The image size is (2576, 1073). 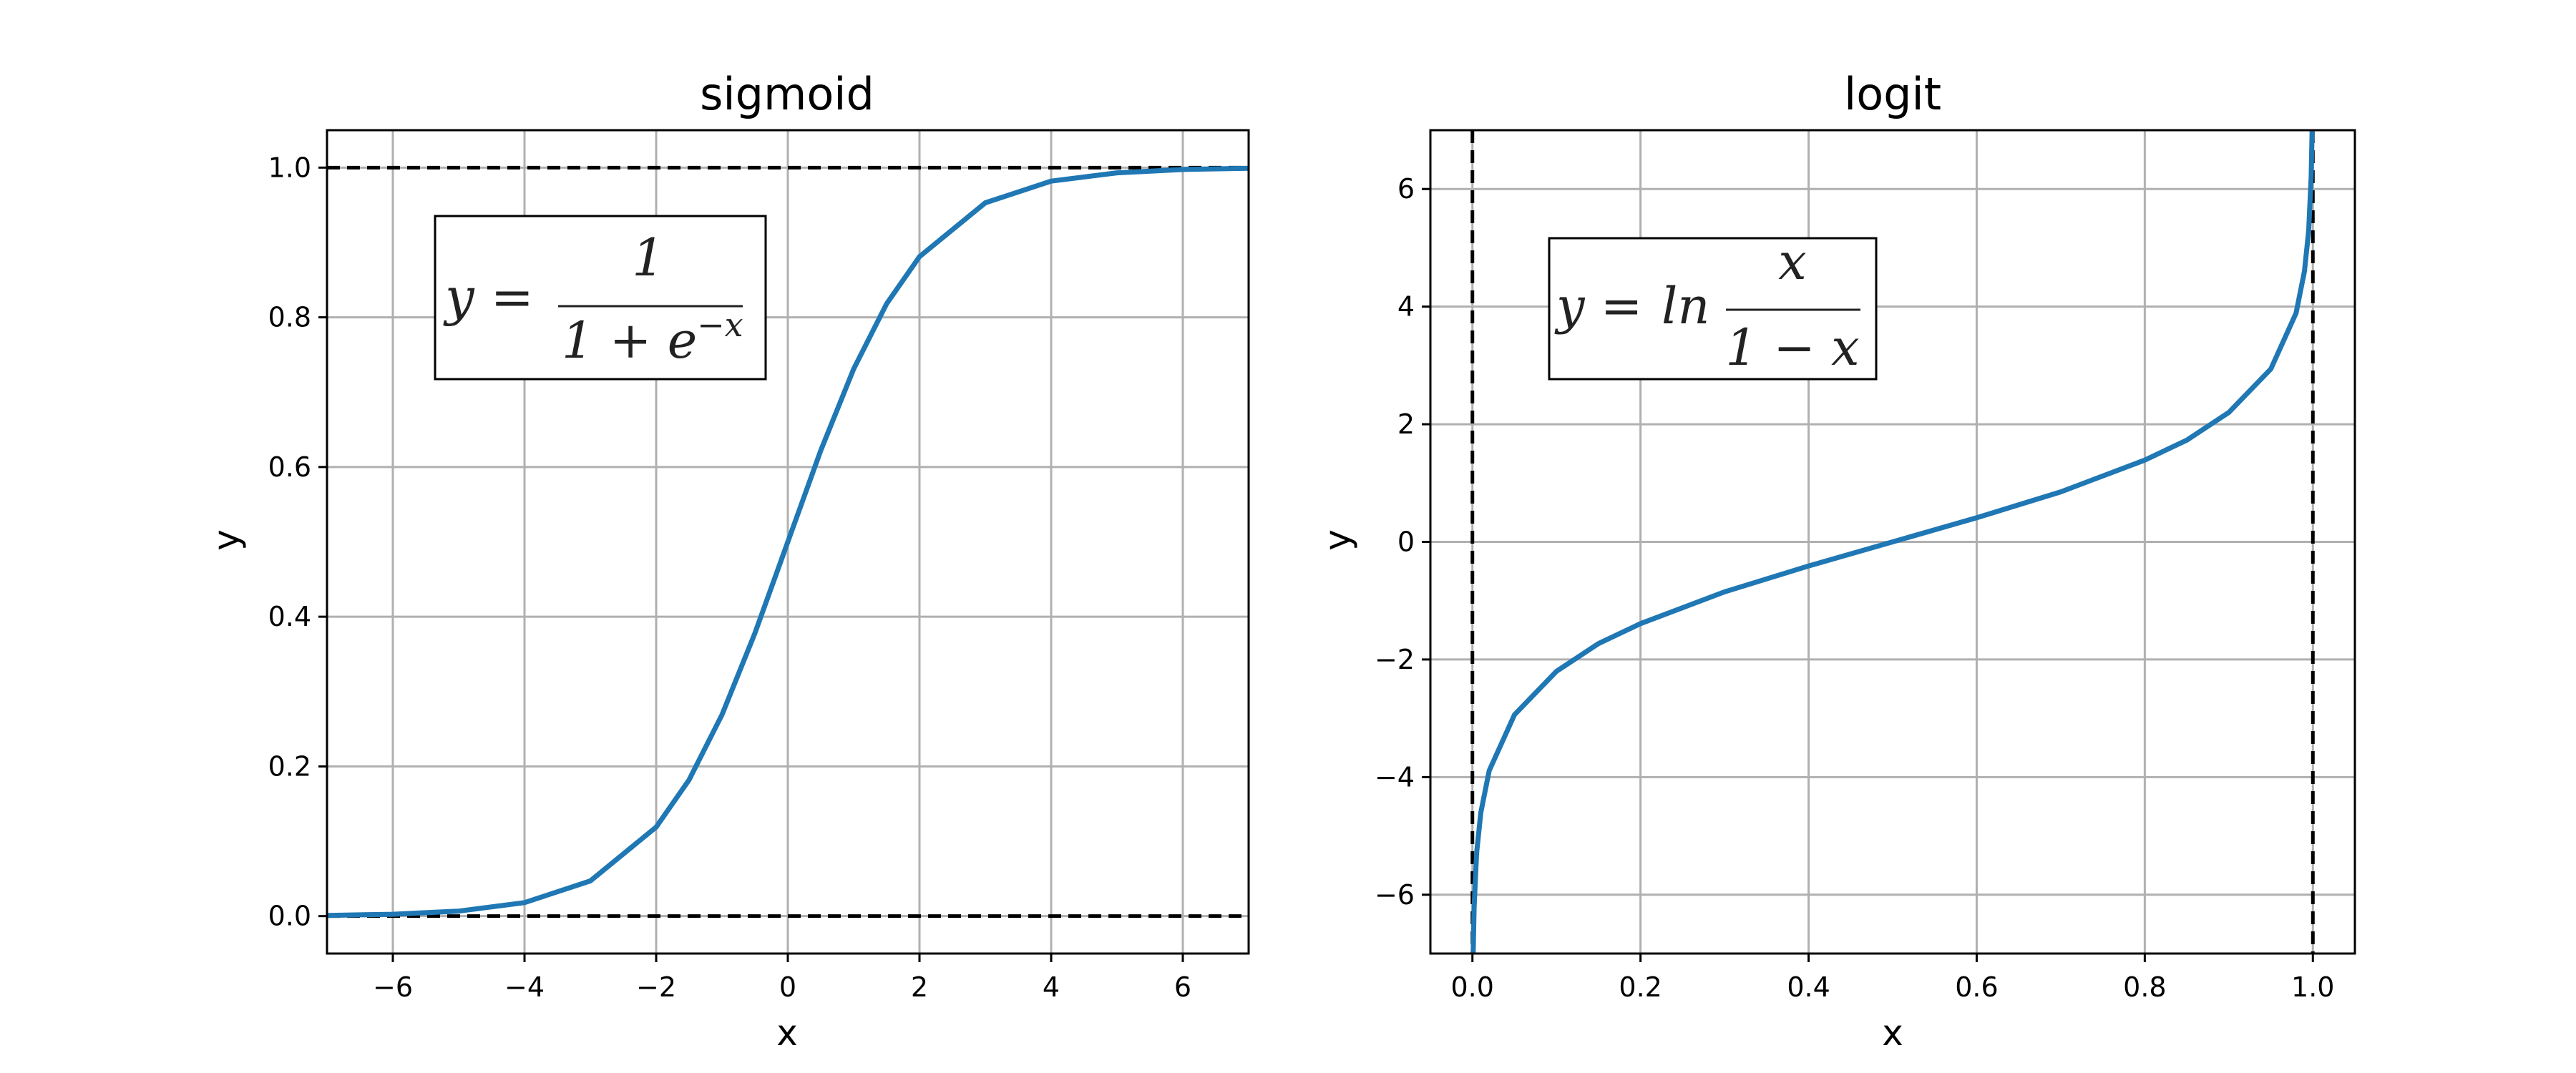 What do you see at coordinates (1808, 987) in the screenshot?
I see `logit-x-tick-label: 0.4` at bounding box center [1808, 987].